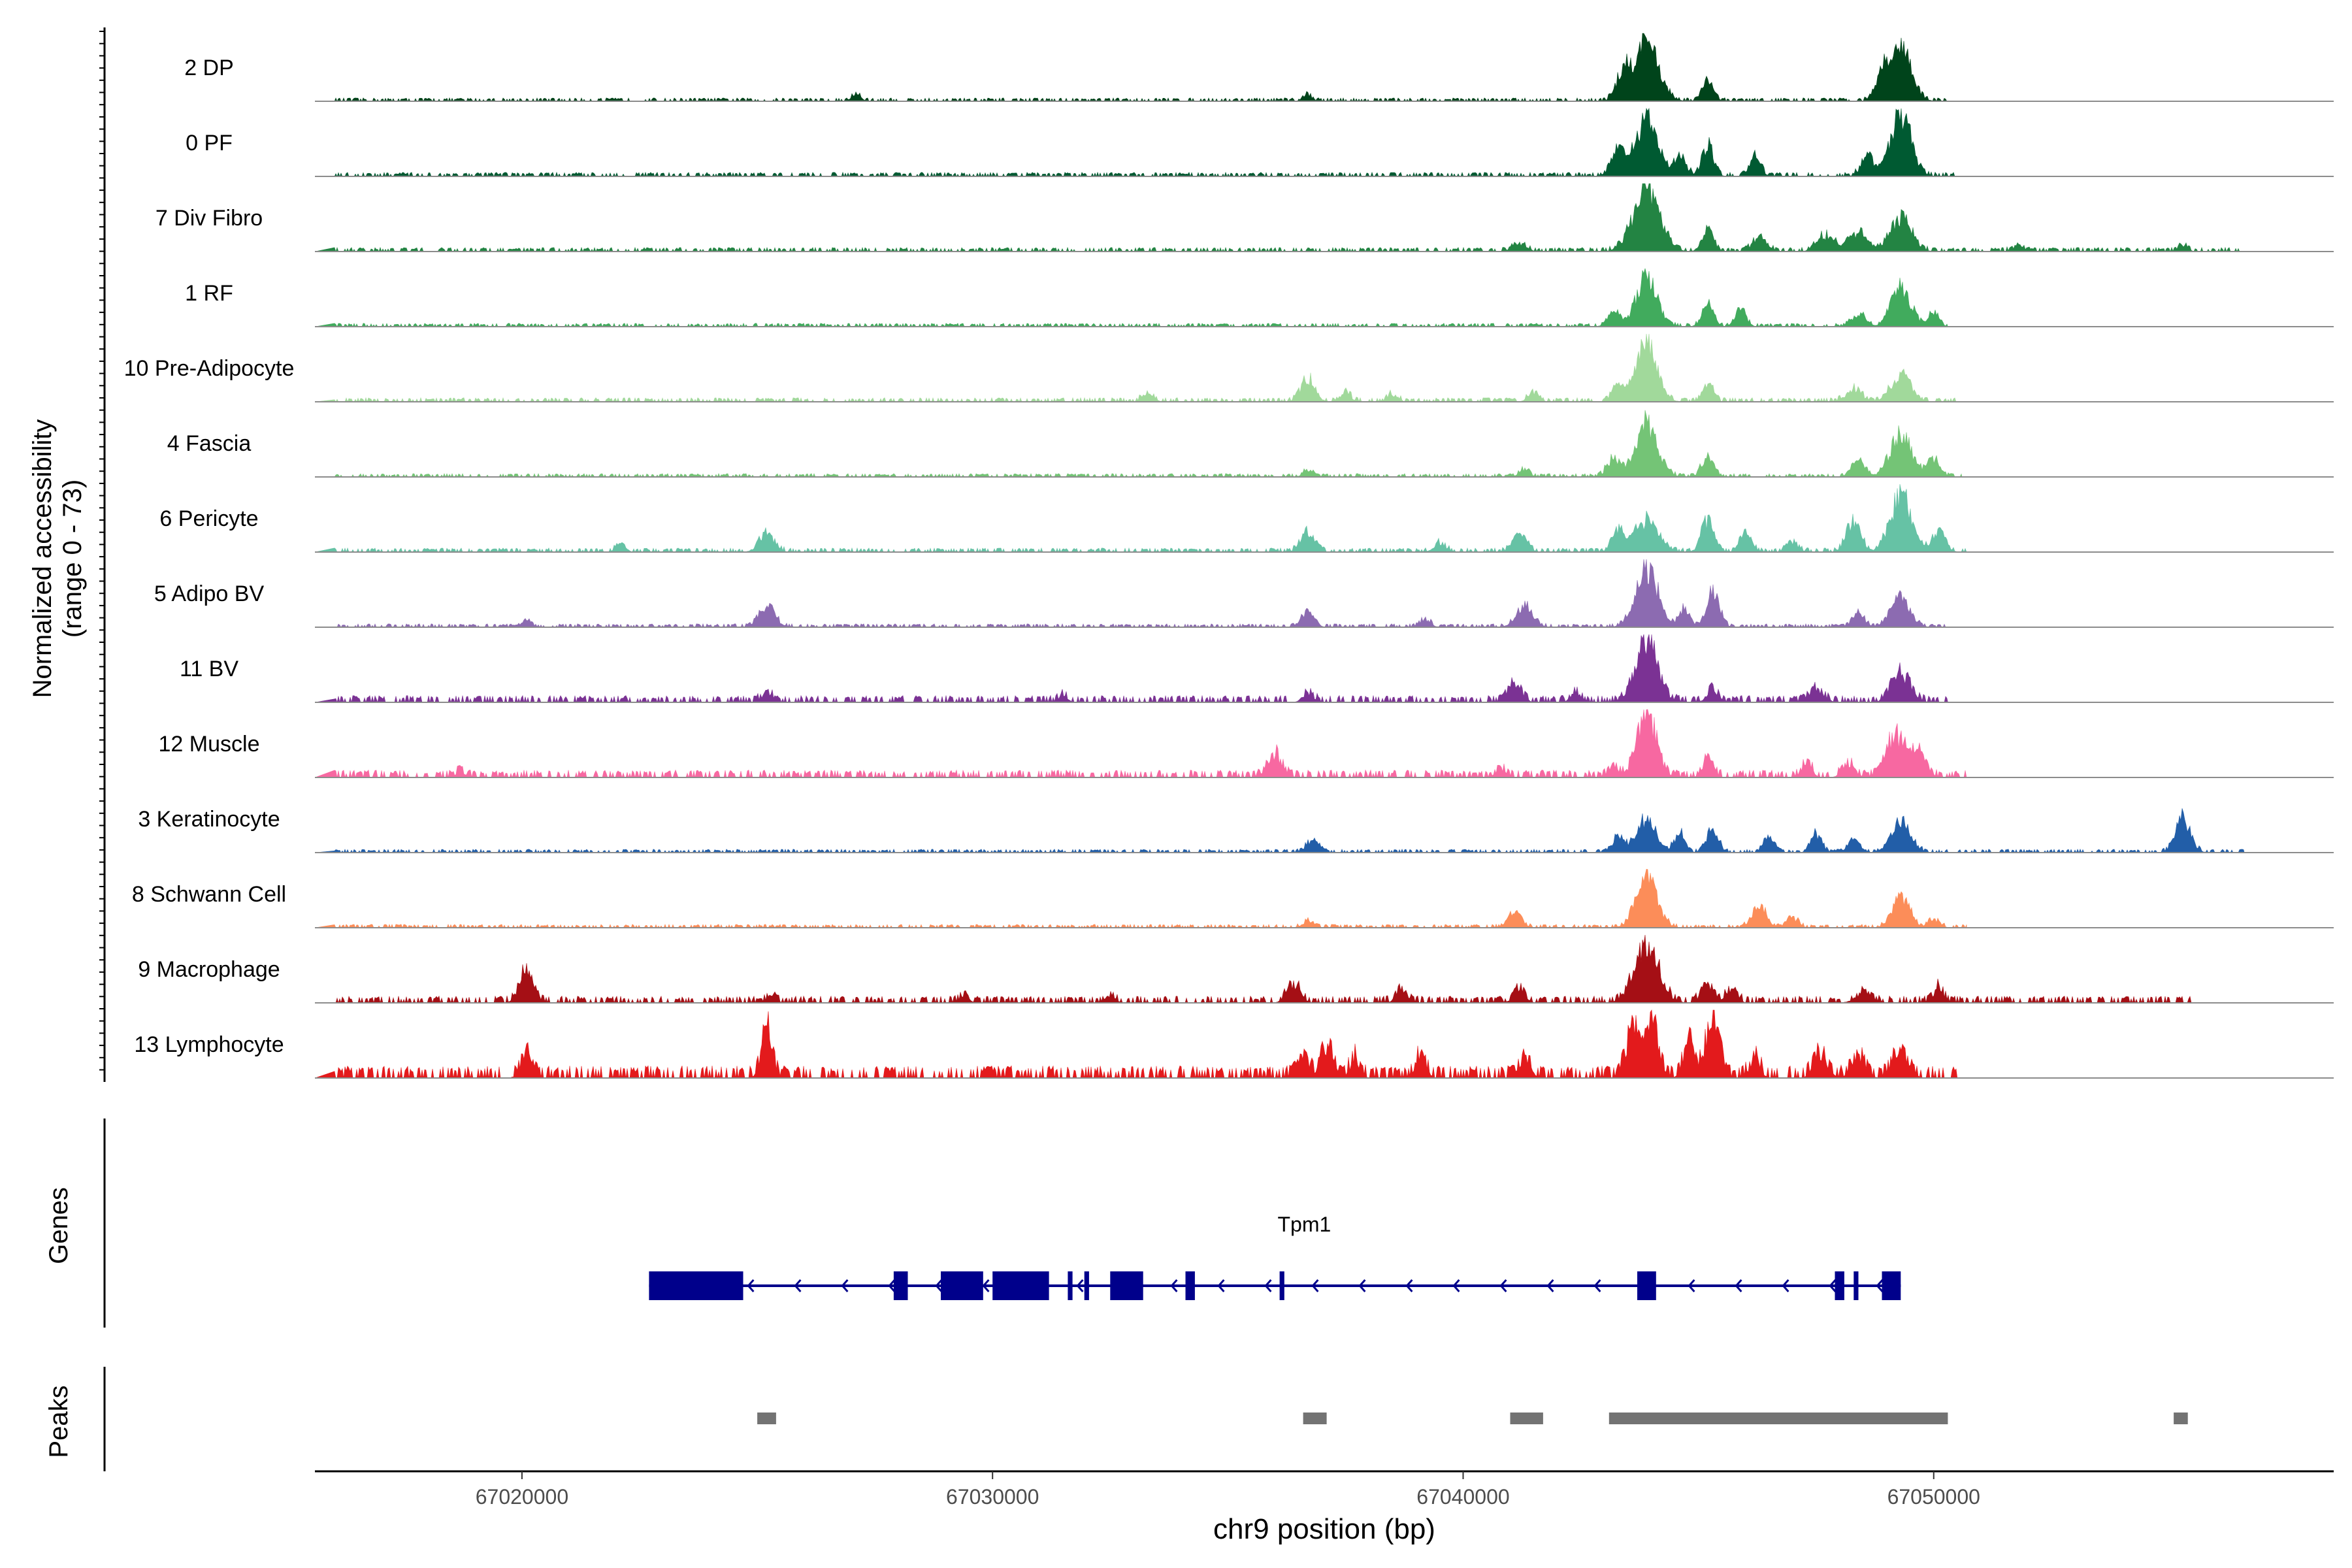  Describe the element at coordinates (209, 669) in the screenshot. I see `track-label: 11 BV` at that location.